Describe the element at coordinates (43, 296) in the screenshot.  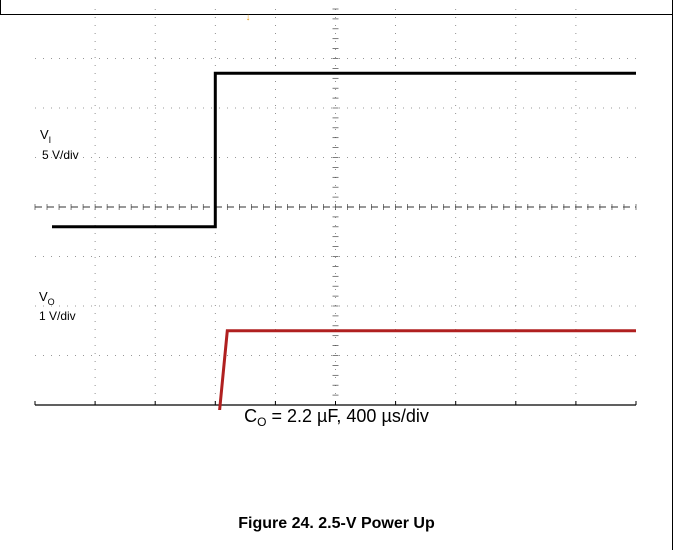
I see `vo-label-main: V` at that location.